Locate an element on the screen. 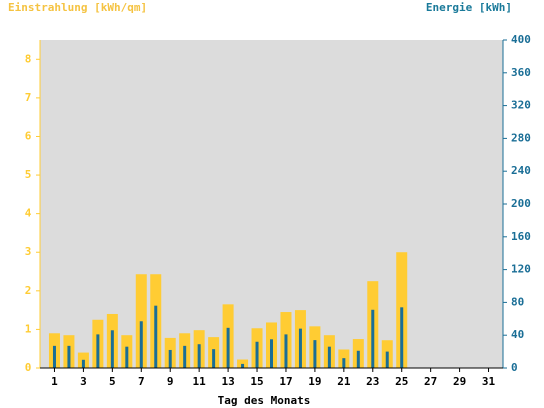 The width and height of the screenshot is (544, 408). x-axis-label: Tag des Monats is located at coordinates (264, 400).